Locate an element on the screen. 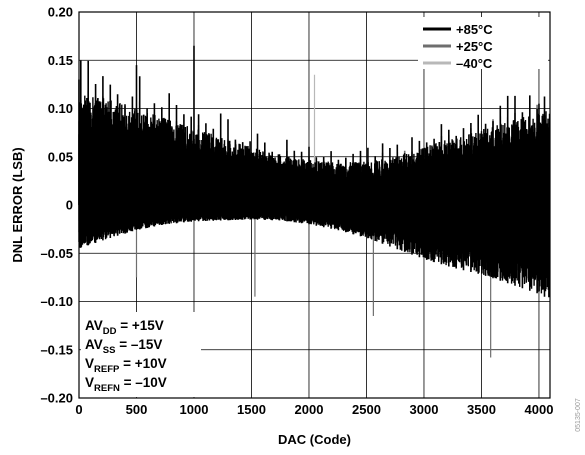  x-axis-label: DAC (Code) is located at coordinates (314, 439).